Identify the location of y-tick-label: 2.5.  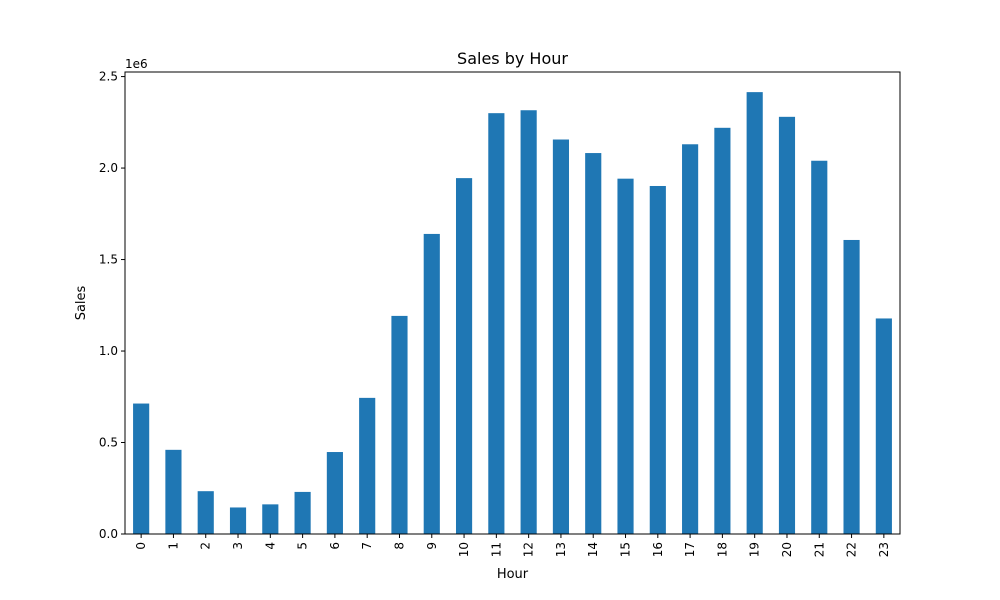
(108, 77).